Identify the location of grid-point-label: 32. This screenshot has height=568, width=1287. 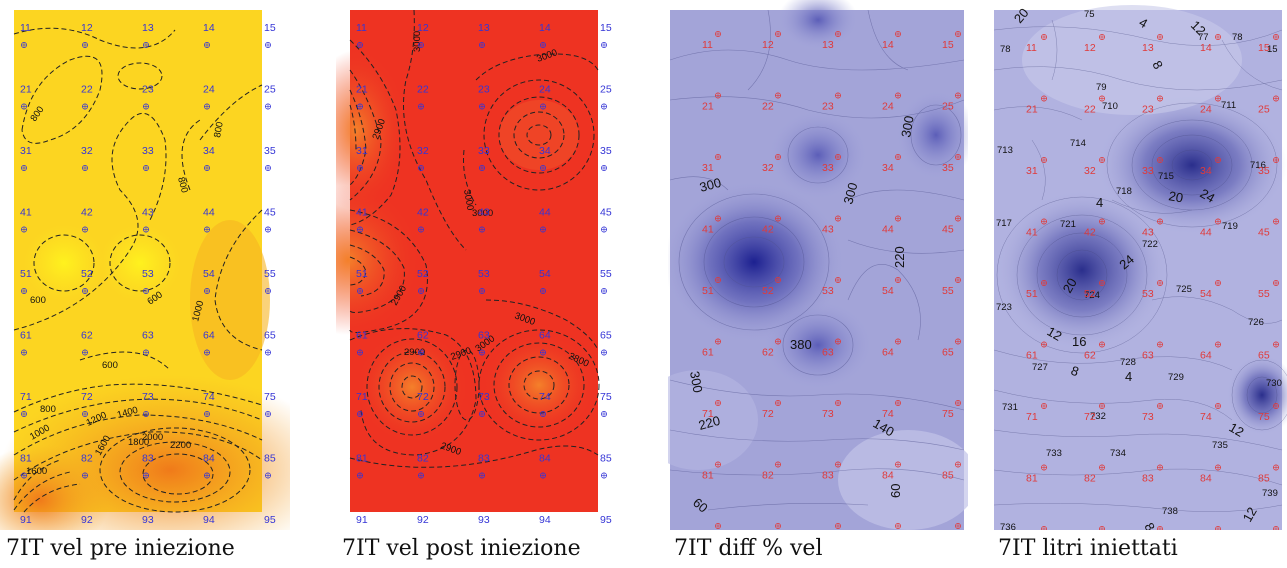
(87, 151).